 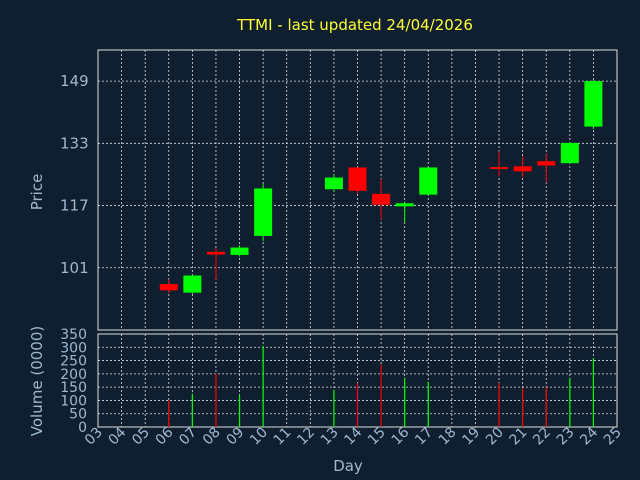 What do you see at coordinates (73, 375) in the screenshot?
I see `volume-tick-label: 200` at bounding box center [73, 375].